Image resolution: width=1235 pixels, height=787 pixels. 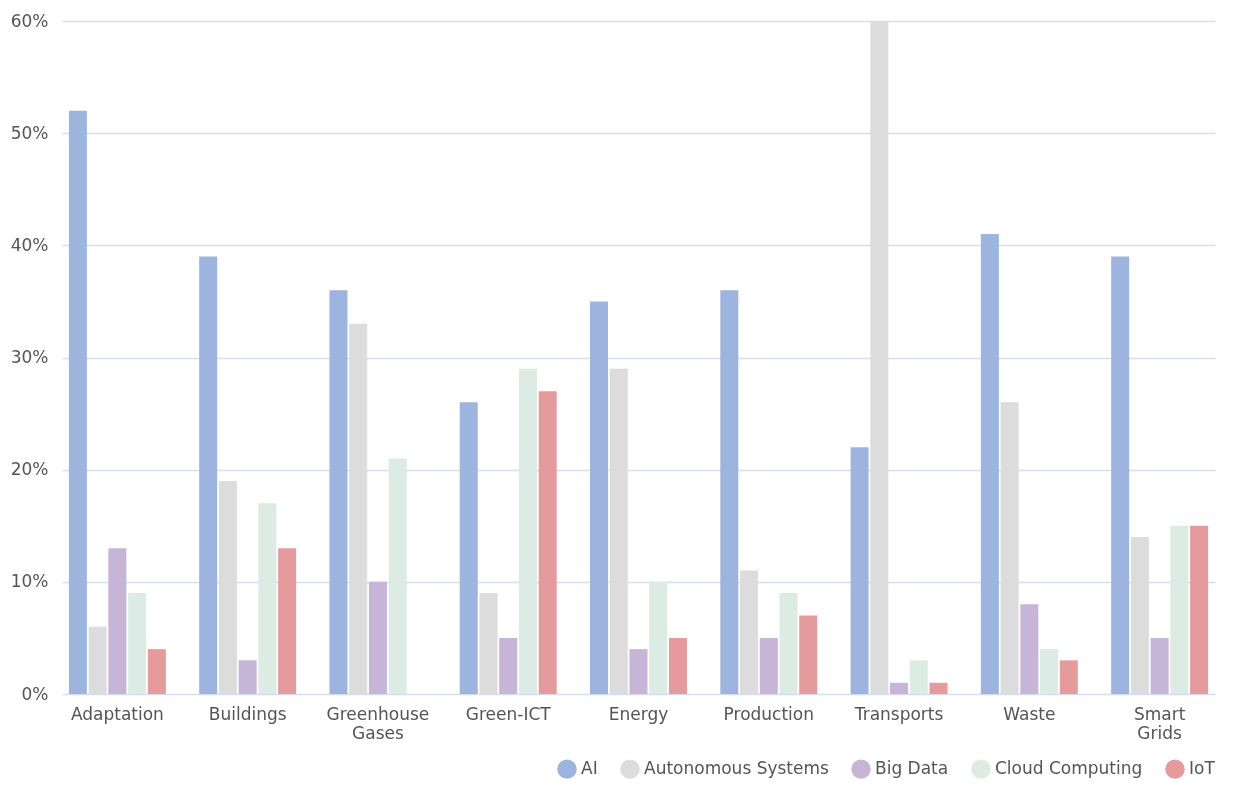 What do you see at coordinates (29, 469) in the screenshot?
I see `y-tick-label: 20%` at bounding box center [29, 469].